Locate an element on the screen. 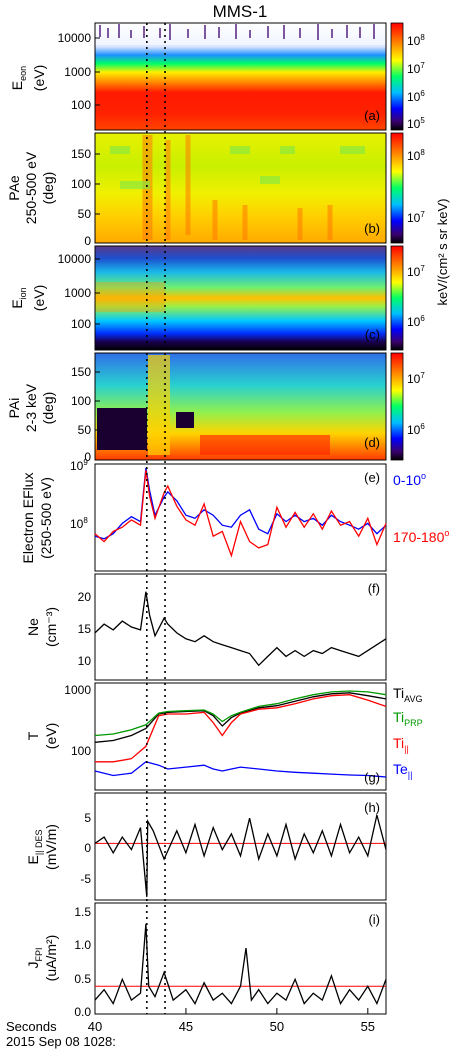 This screenshot has width=457, height=1049. panel-f-frame is located at coordinates (240, 627).